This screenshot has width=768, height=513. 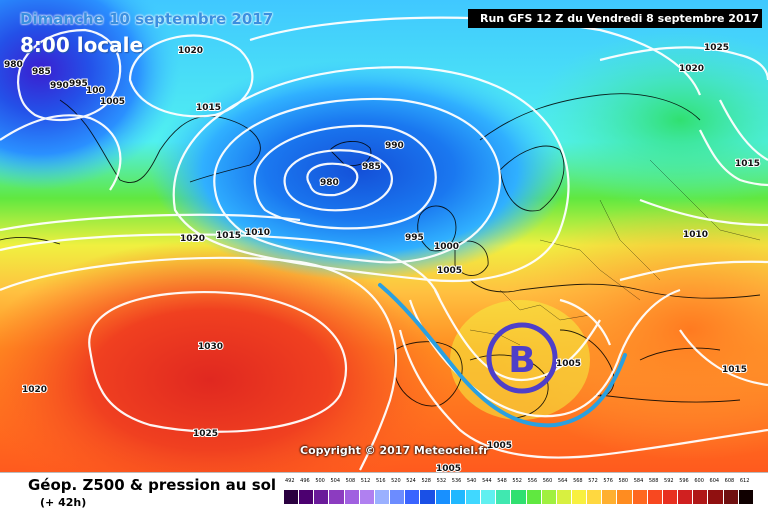 What do you see at coordinates (487, 481) in the screenshot?
I see `color-scale-tick-label: 544` at bounding box center [487, 481].